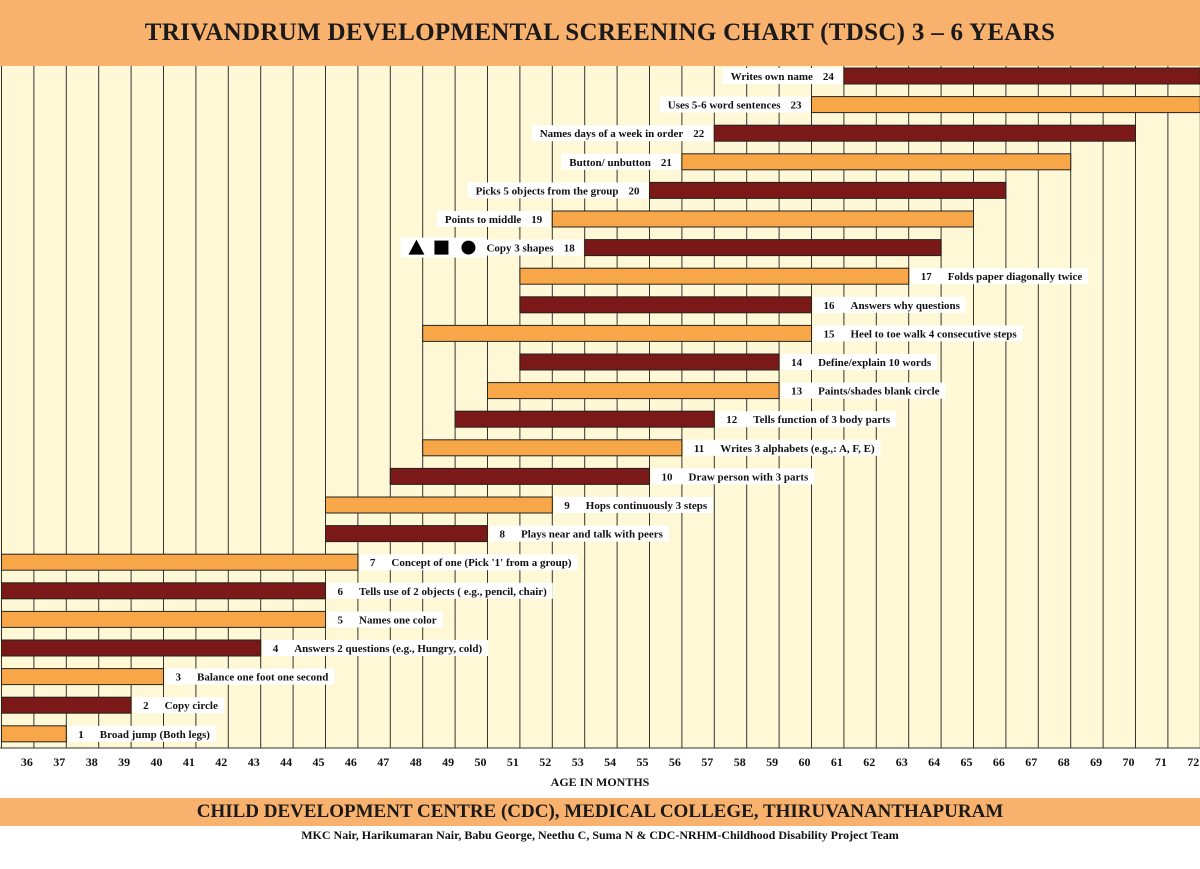  What do you see at coordinates (448, 762) in the screenshot?
I see `x-tick-label: 49` at bounding box center [448, 762].